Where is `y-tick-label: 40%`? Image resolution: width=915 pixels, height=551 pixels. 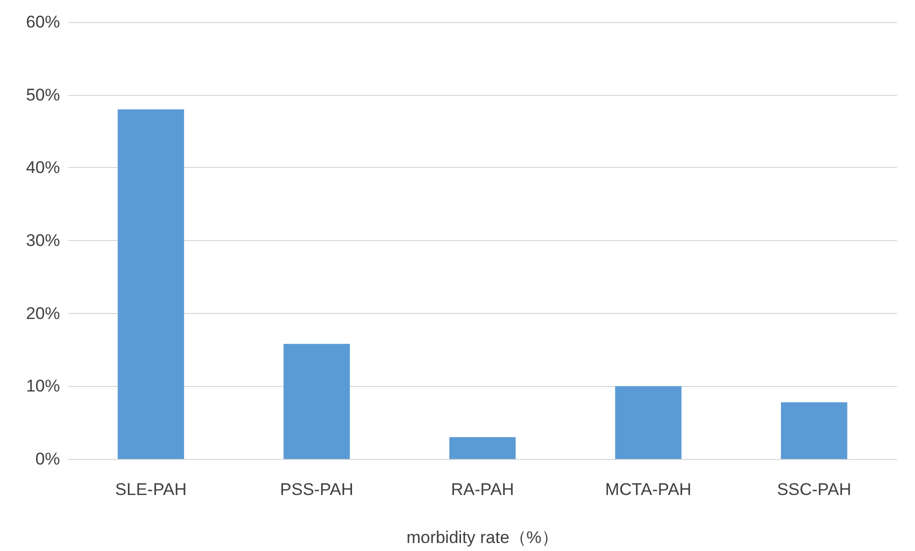 y-tick-label: 40% is located at coordinates (43, 168).